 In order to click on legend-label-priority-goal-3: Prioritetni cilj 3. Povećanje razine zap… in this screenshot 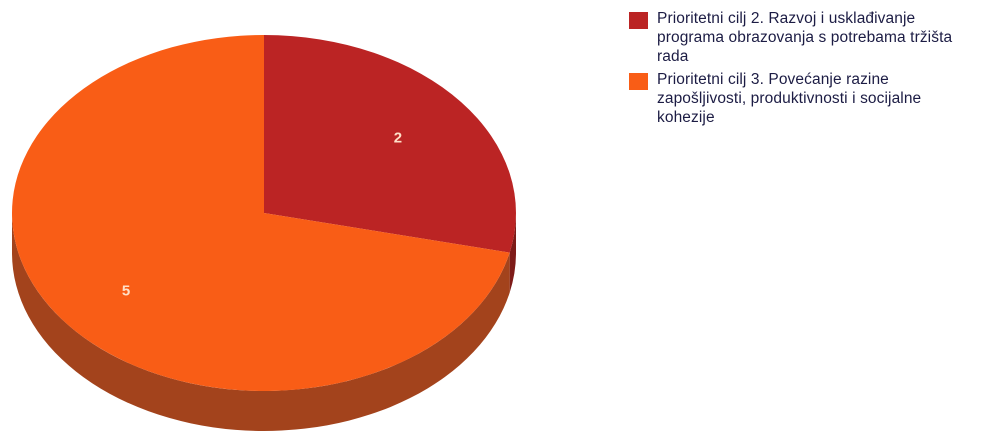, I will do `click(789, 98)`.